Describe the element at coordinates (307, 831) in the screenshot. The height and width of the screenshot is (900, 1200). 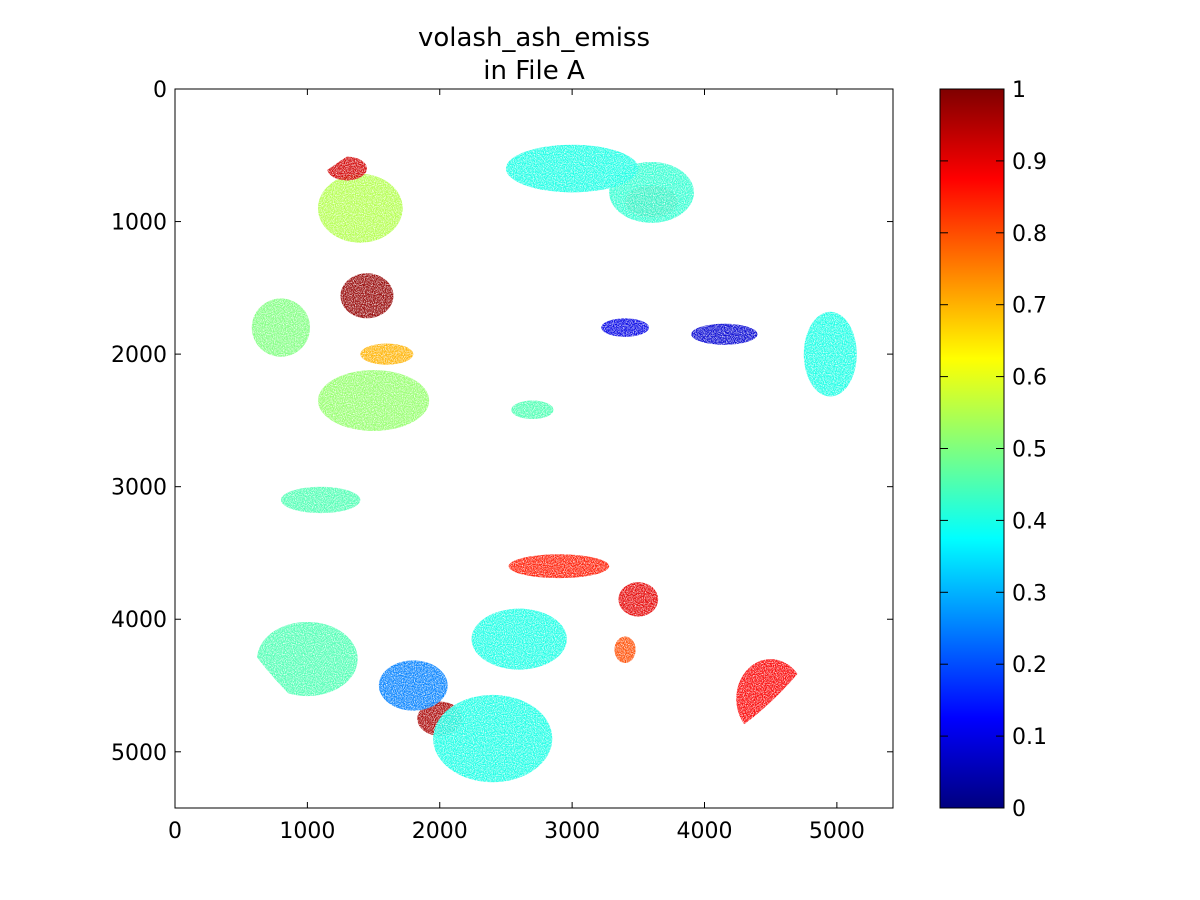
I see `x-tick-label: 1000` at that location.